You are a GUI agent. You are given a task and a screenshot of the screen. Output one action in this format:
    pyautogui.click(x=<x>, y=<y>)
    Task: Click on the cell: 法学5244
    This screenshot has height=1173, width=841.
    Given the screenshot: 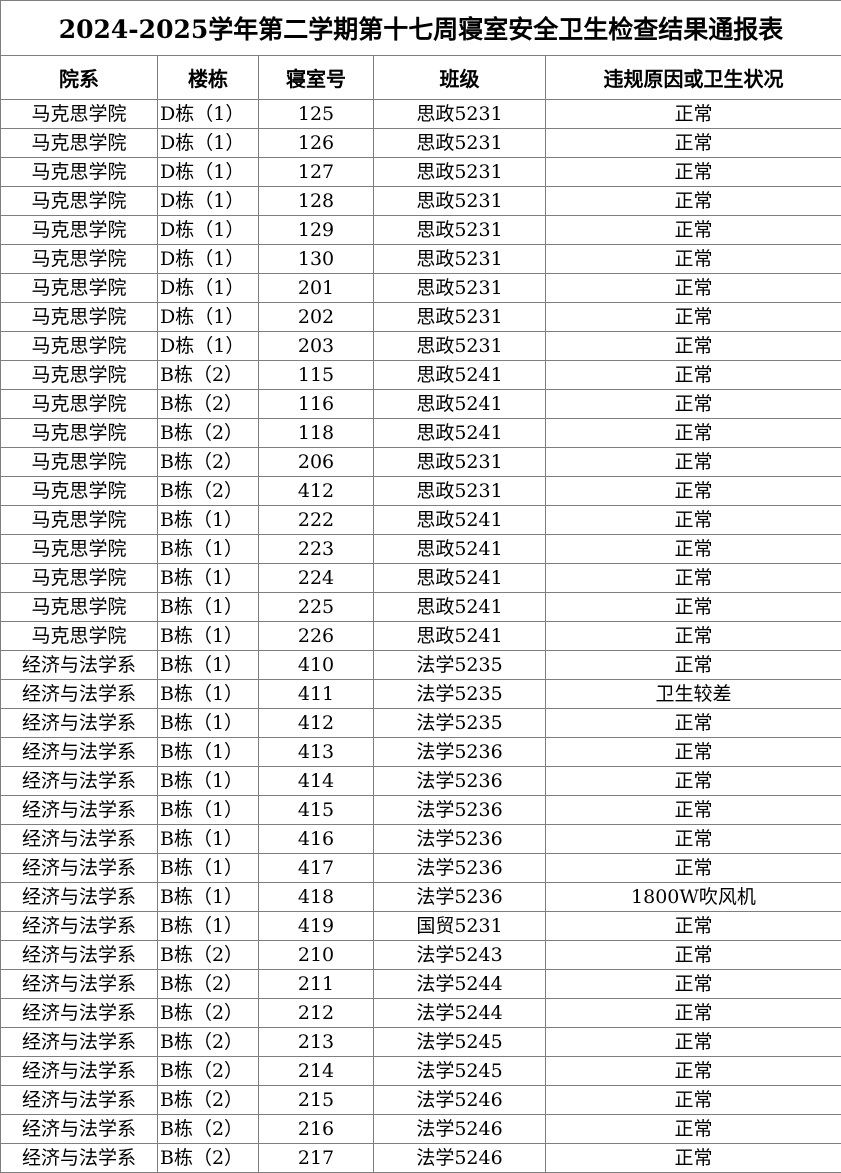 What is the action you would take?
    pyautogui.click(x=459, y=984)
    